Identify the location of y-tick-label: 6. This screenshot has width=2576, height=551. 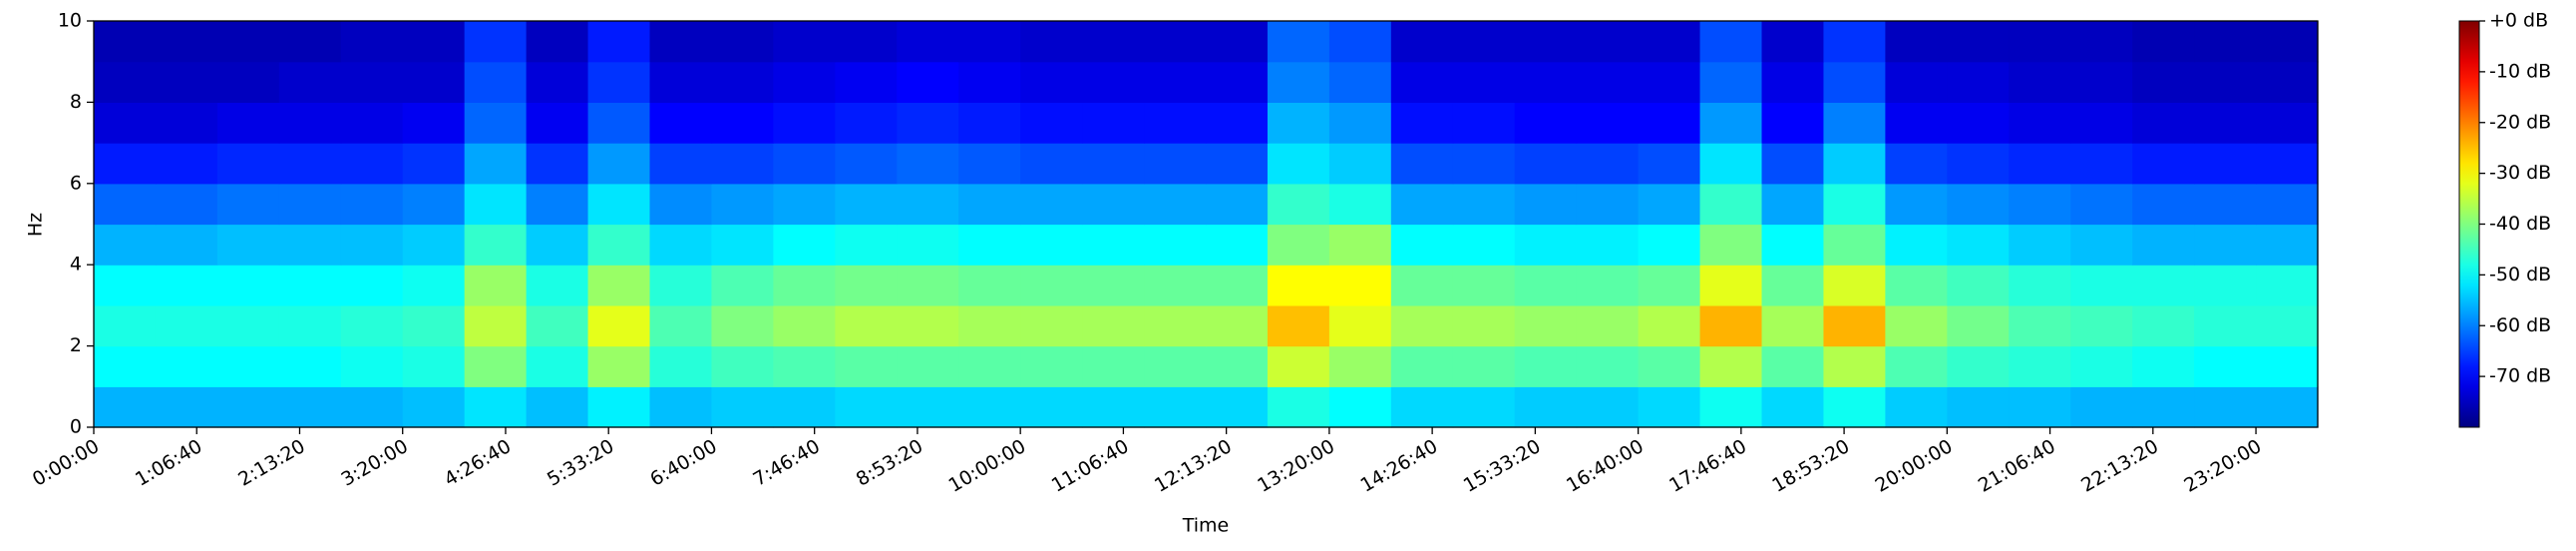
(76, 183).